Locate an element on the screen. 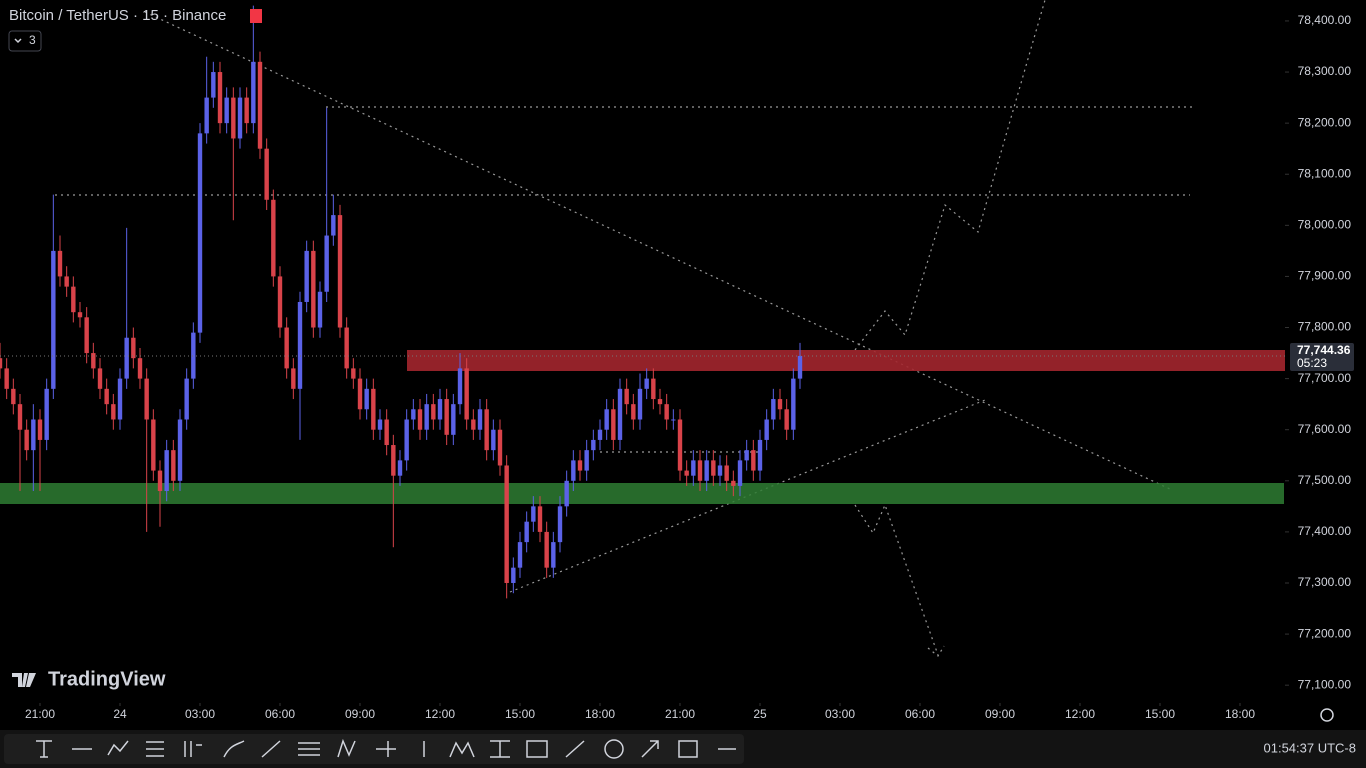 This screenshot has height=768, width=1366. pattern-tool is located at coordinates (346, 748).